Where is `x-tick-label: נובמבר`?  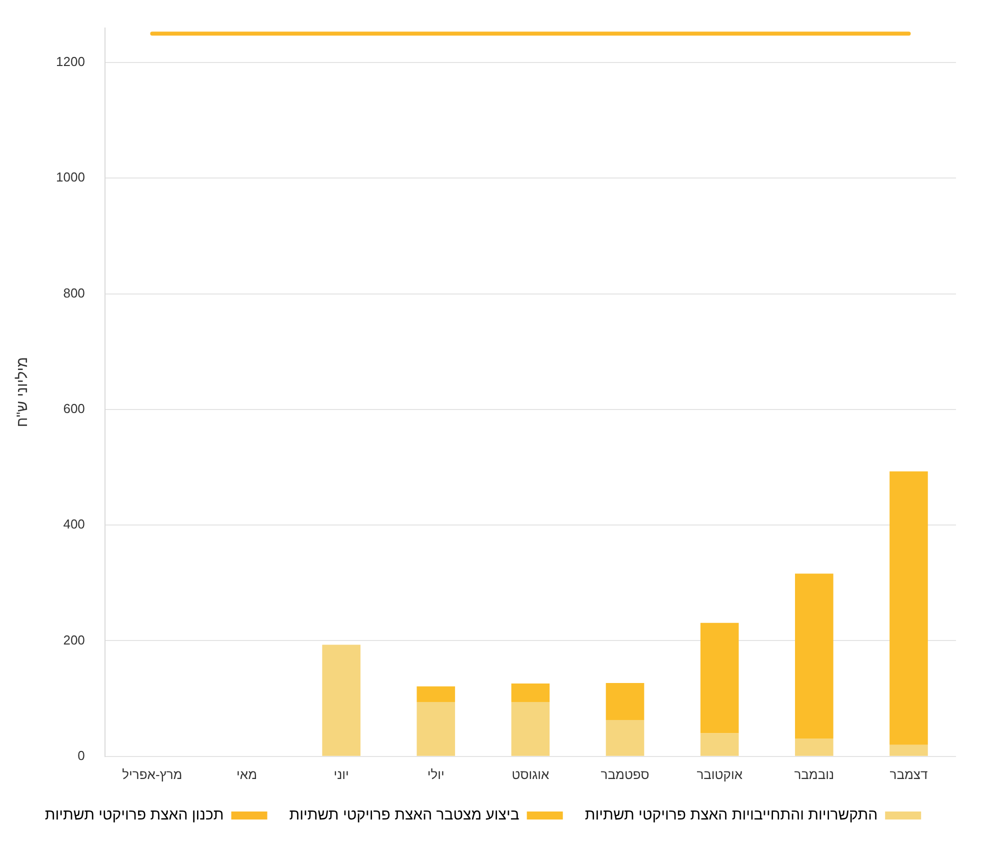 x-tick-label: נובמבר is located at coordinates (814, 774).